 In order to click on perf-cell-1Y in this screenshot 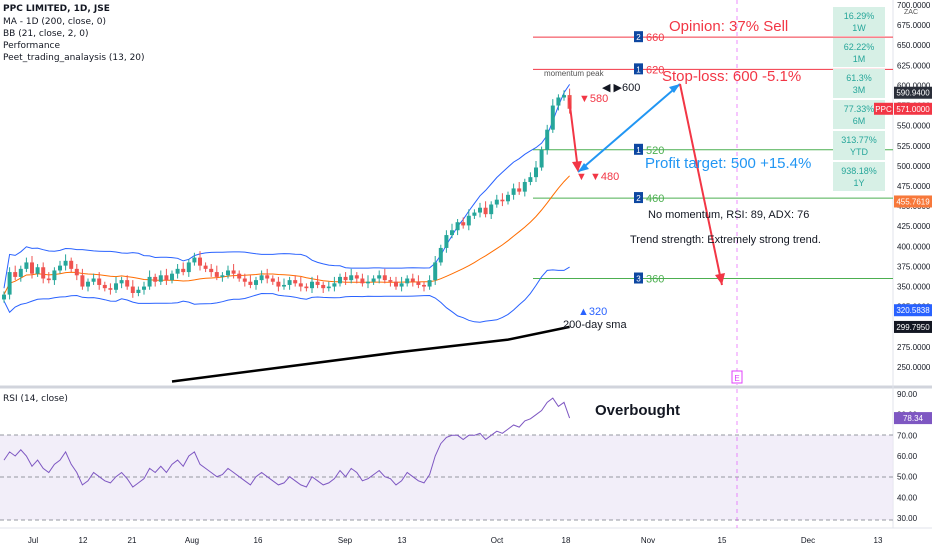, I will do `click(859, 176)`.